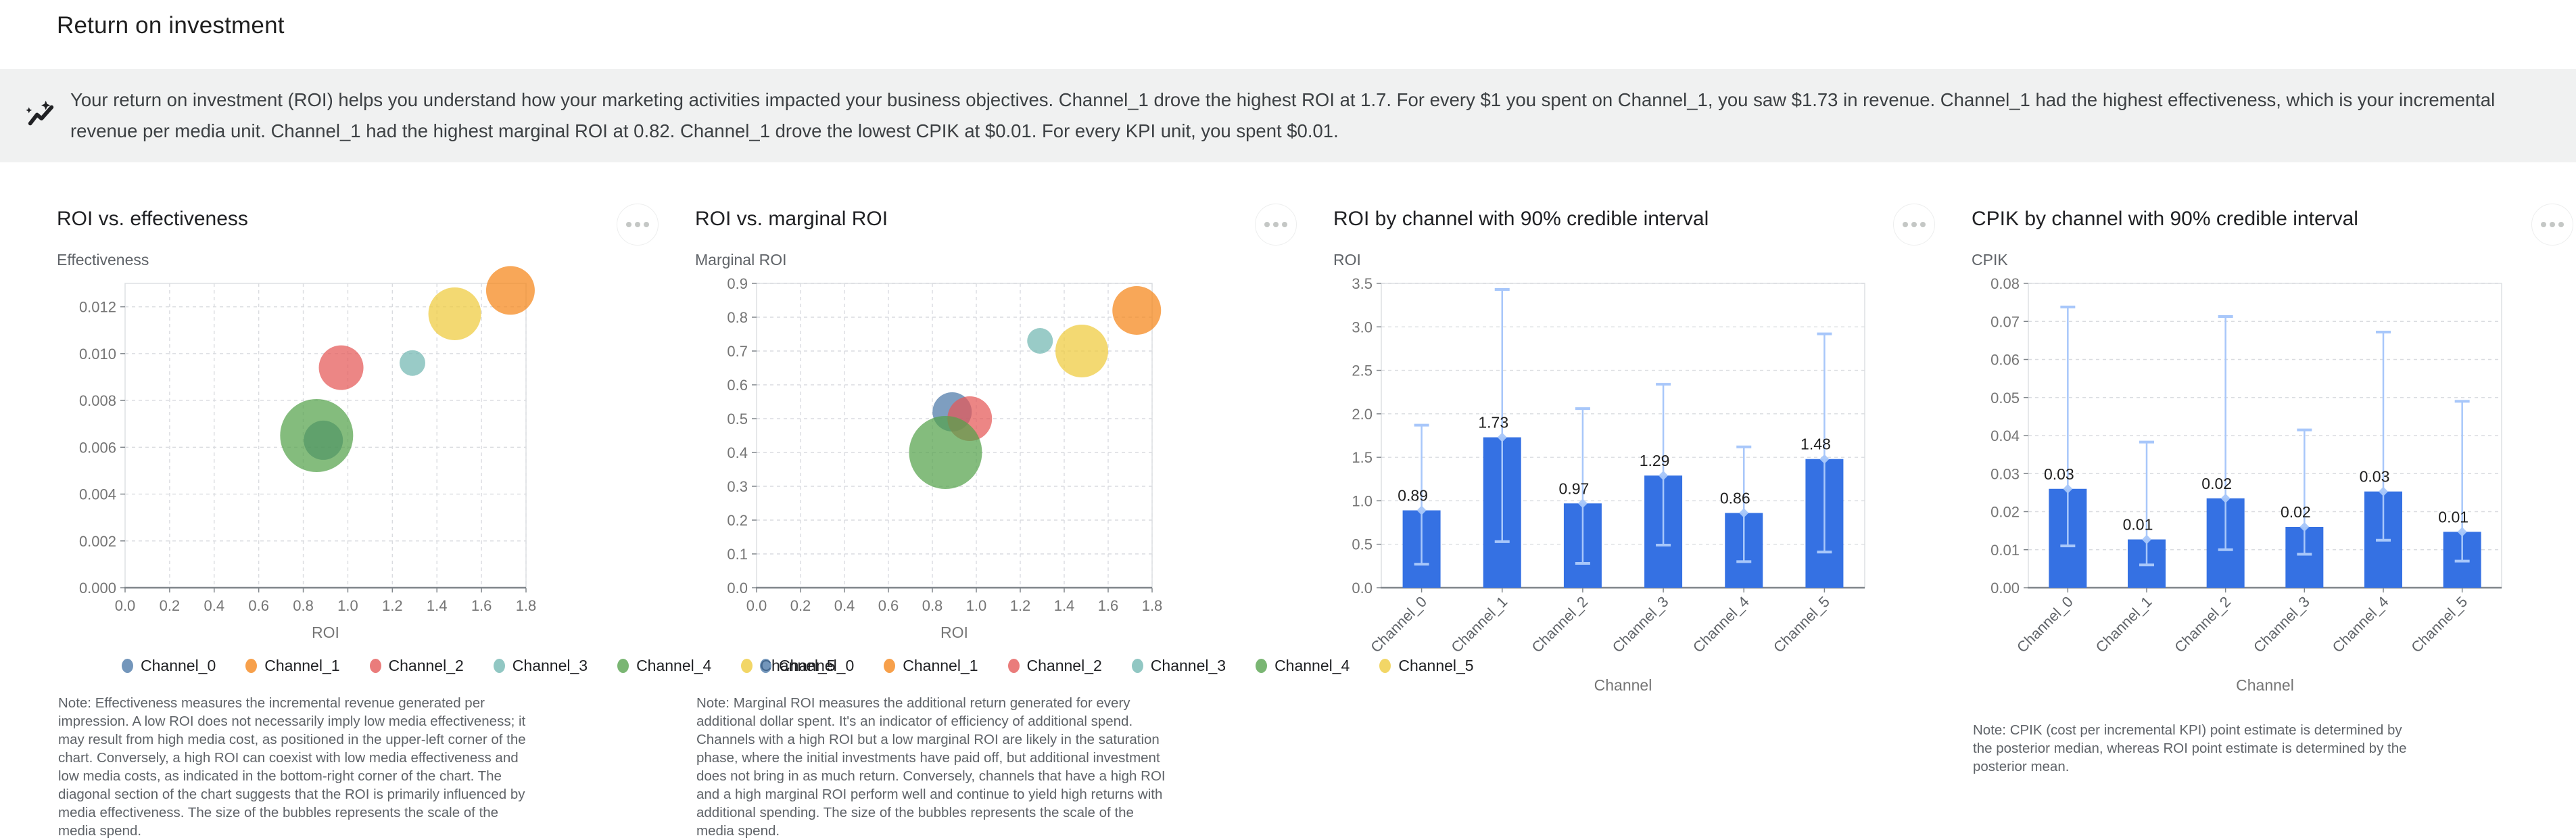 The height and width of the screenshot is (840, 2576). I want to click on y-axis-title: ROI, so click(1347, 260).